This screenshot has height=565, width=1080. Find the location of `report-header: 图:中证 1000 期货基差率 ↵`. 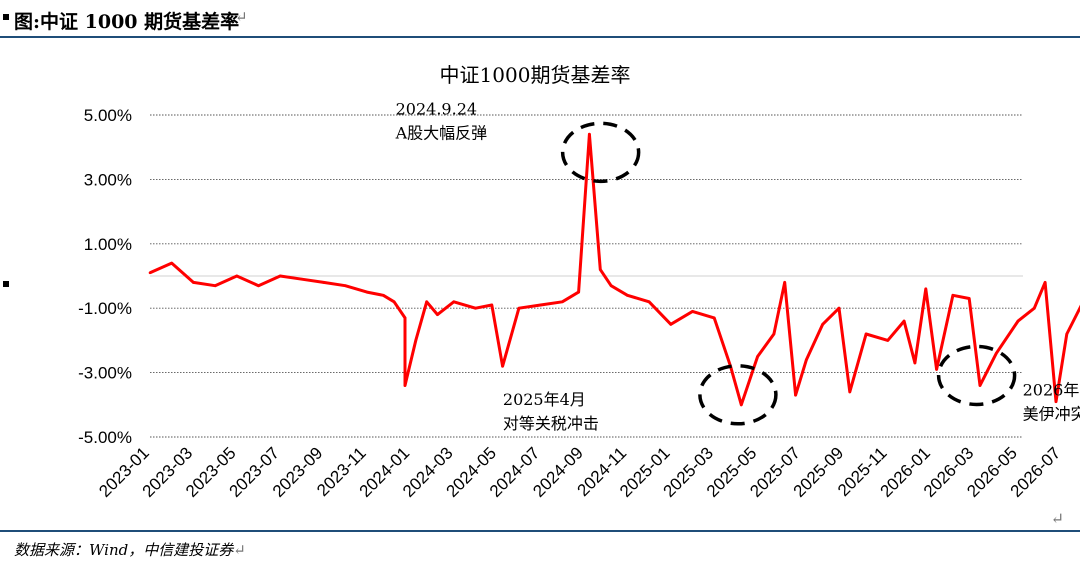

report-header: 图:中证 1000 期货基差率 ↵ is located at coordinates (540, 19).